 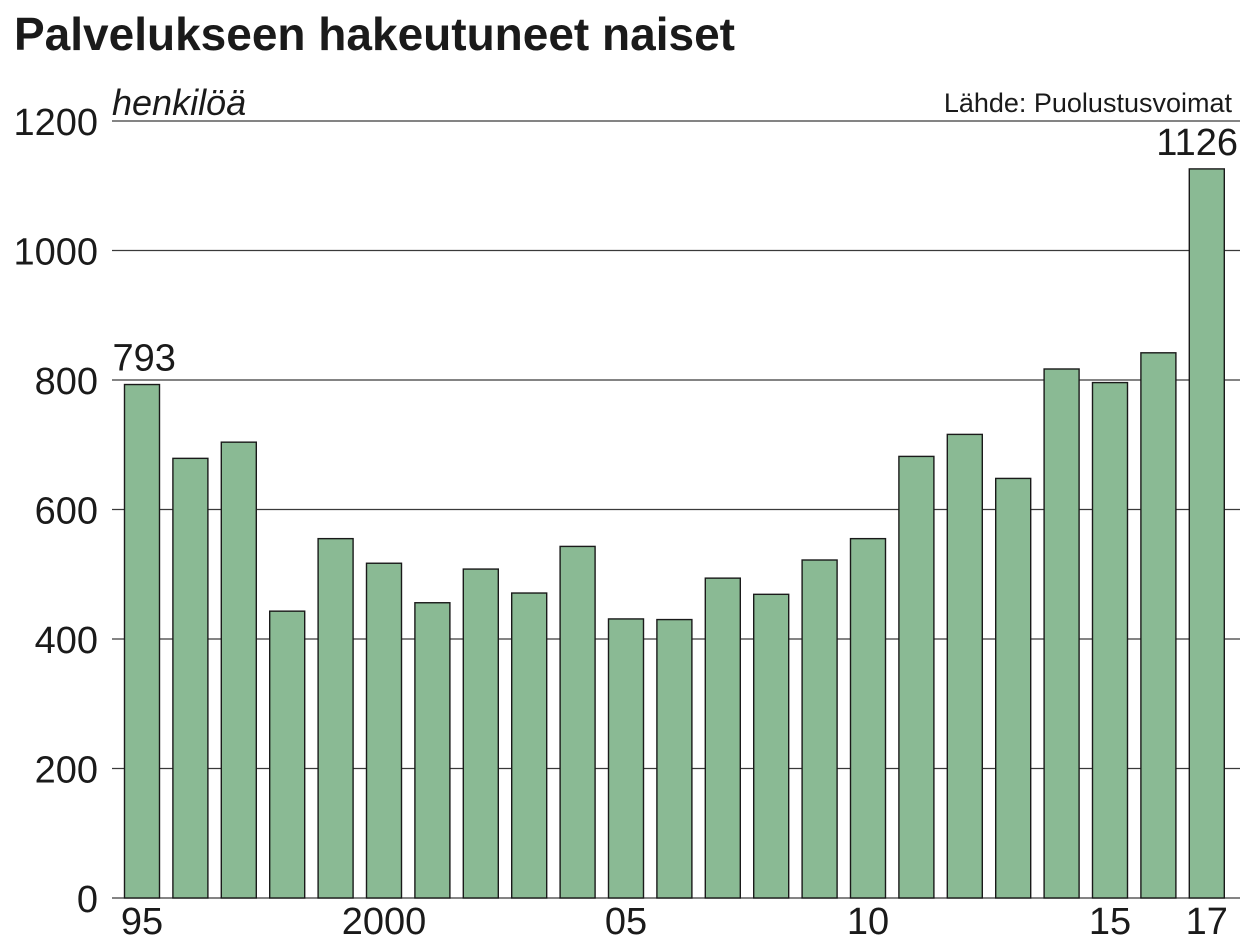 What do you see at coordinates (66, 382) in the screenshot?
I see `y-tick-800: 800` at bounding box center [66, 382].